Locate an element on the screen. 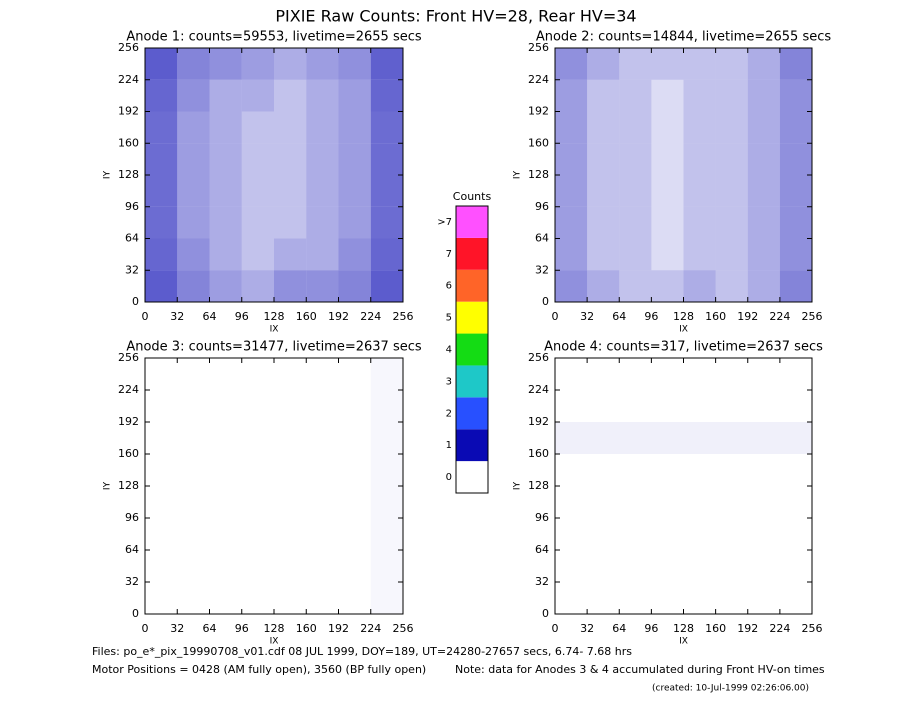  x-tick-label: 160 is located at coordinates (306, 628).